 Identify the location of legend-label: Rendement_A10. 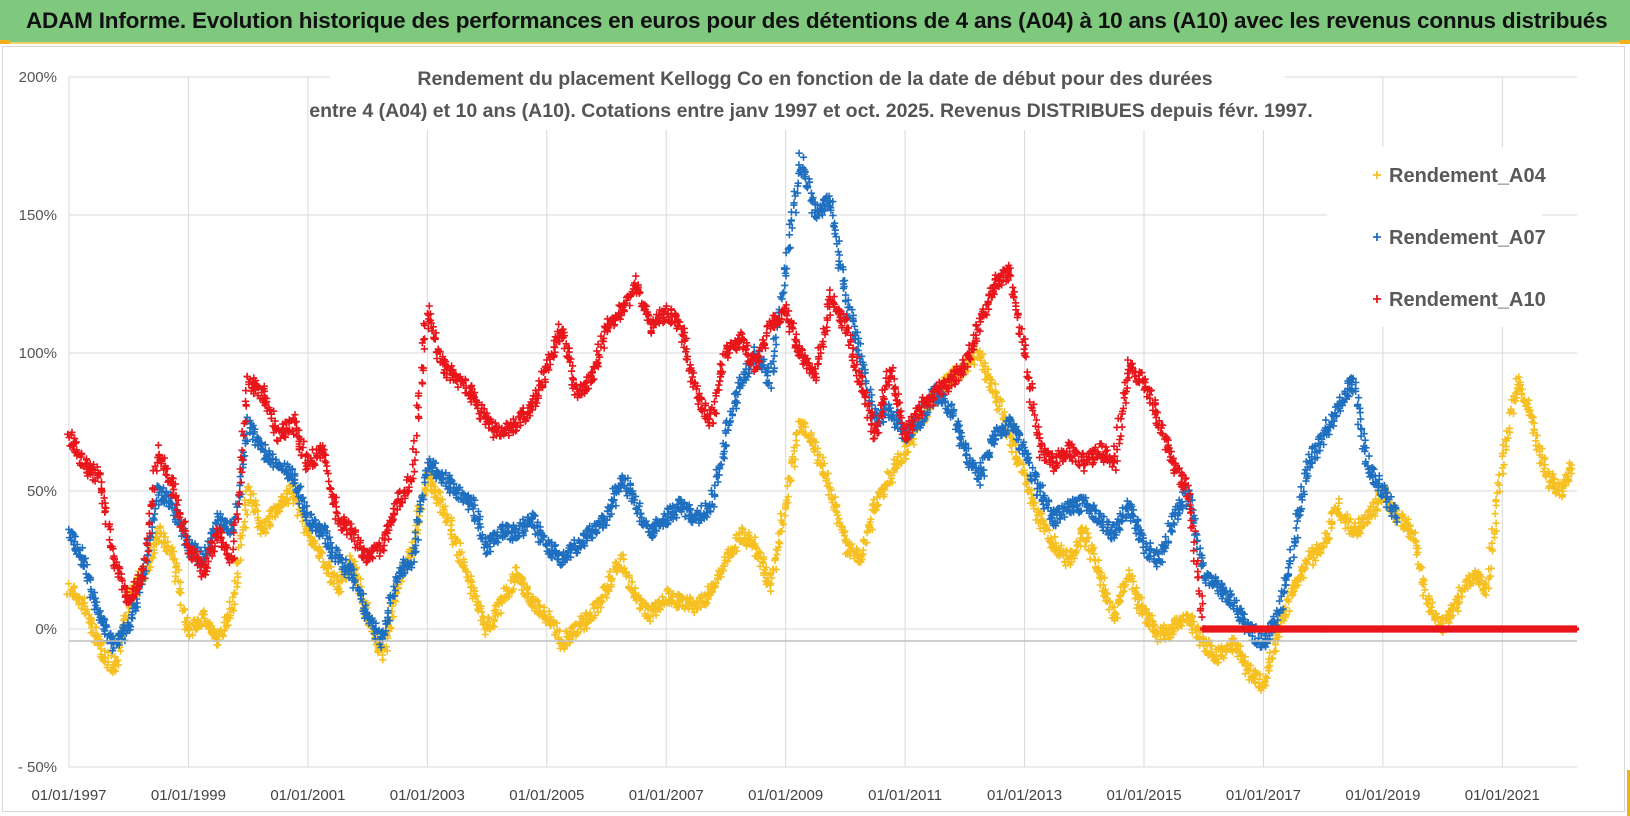
(1467, 300).